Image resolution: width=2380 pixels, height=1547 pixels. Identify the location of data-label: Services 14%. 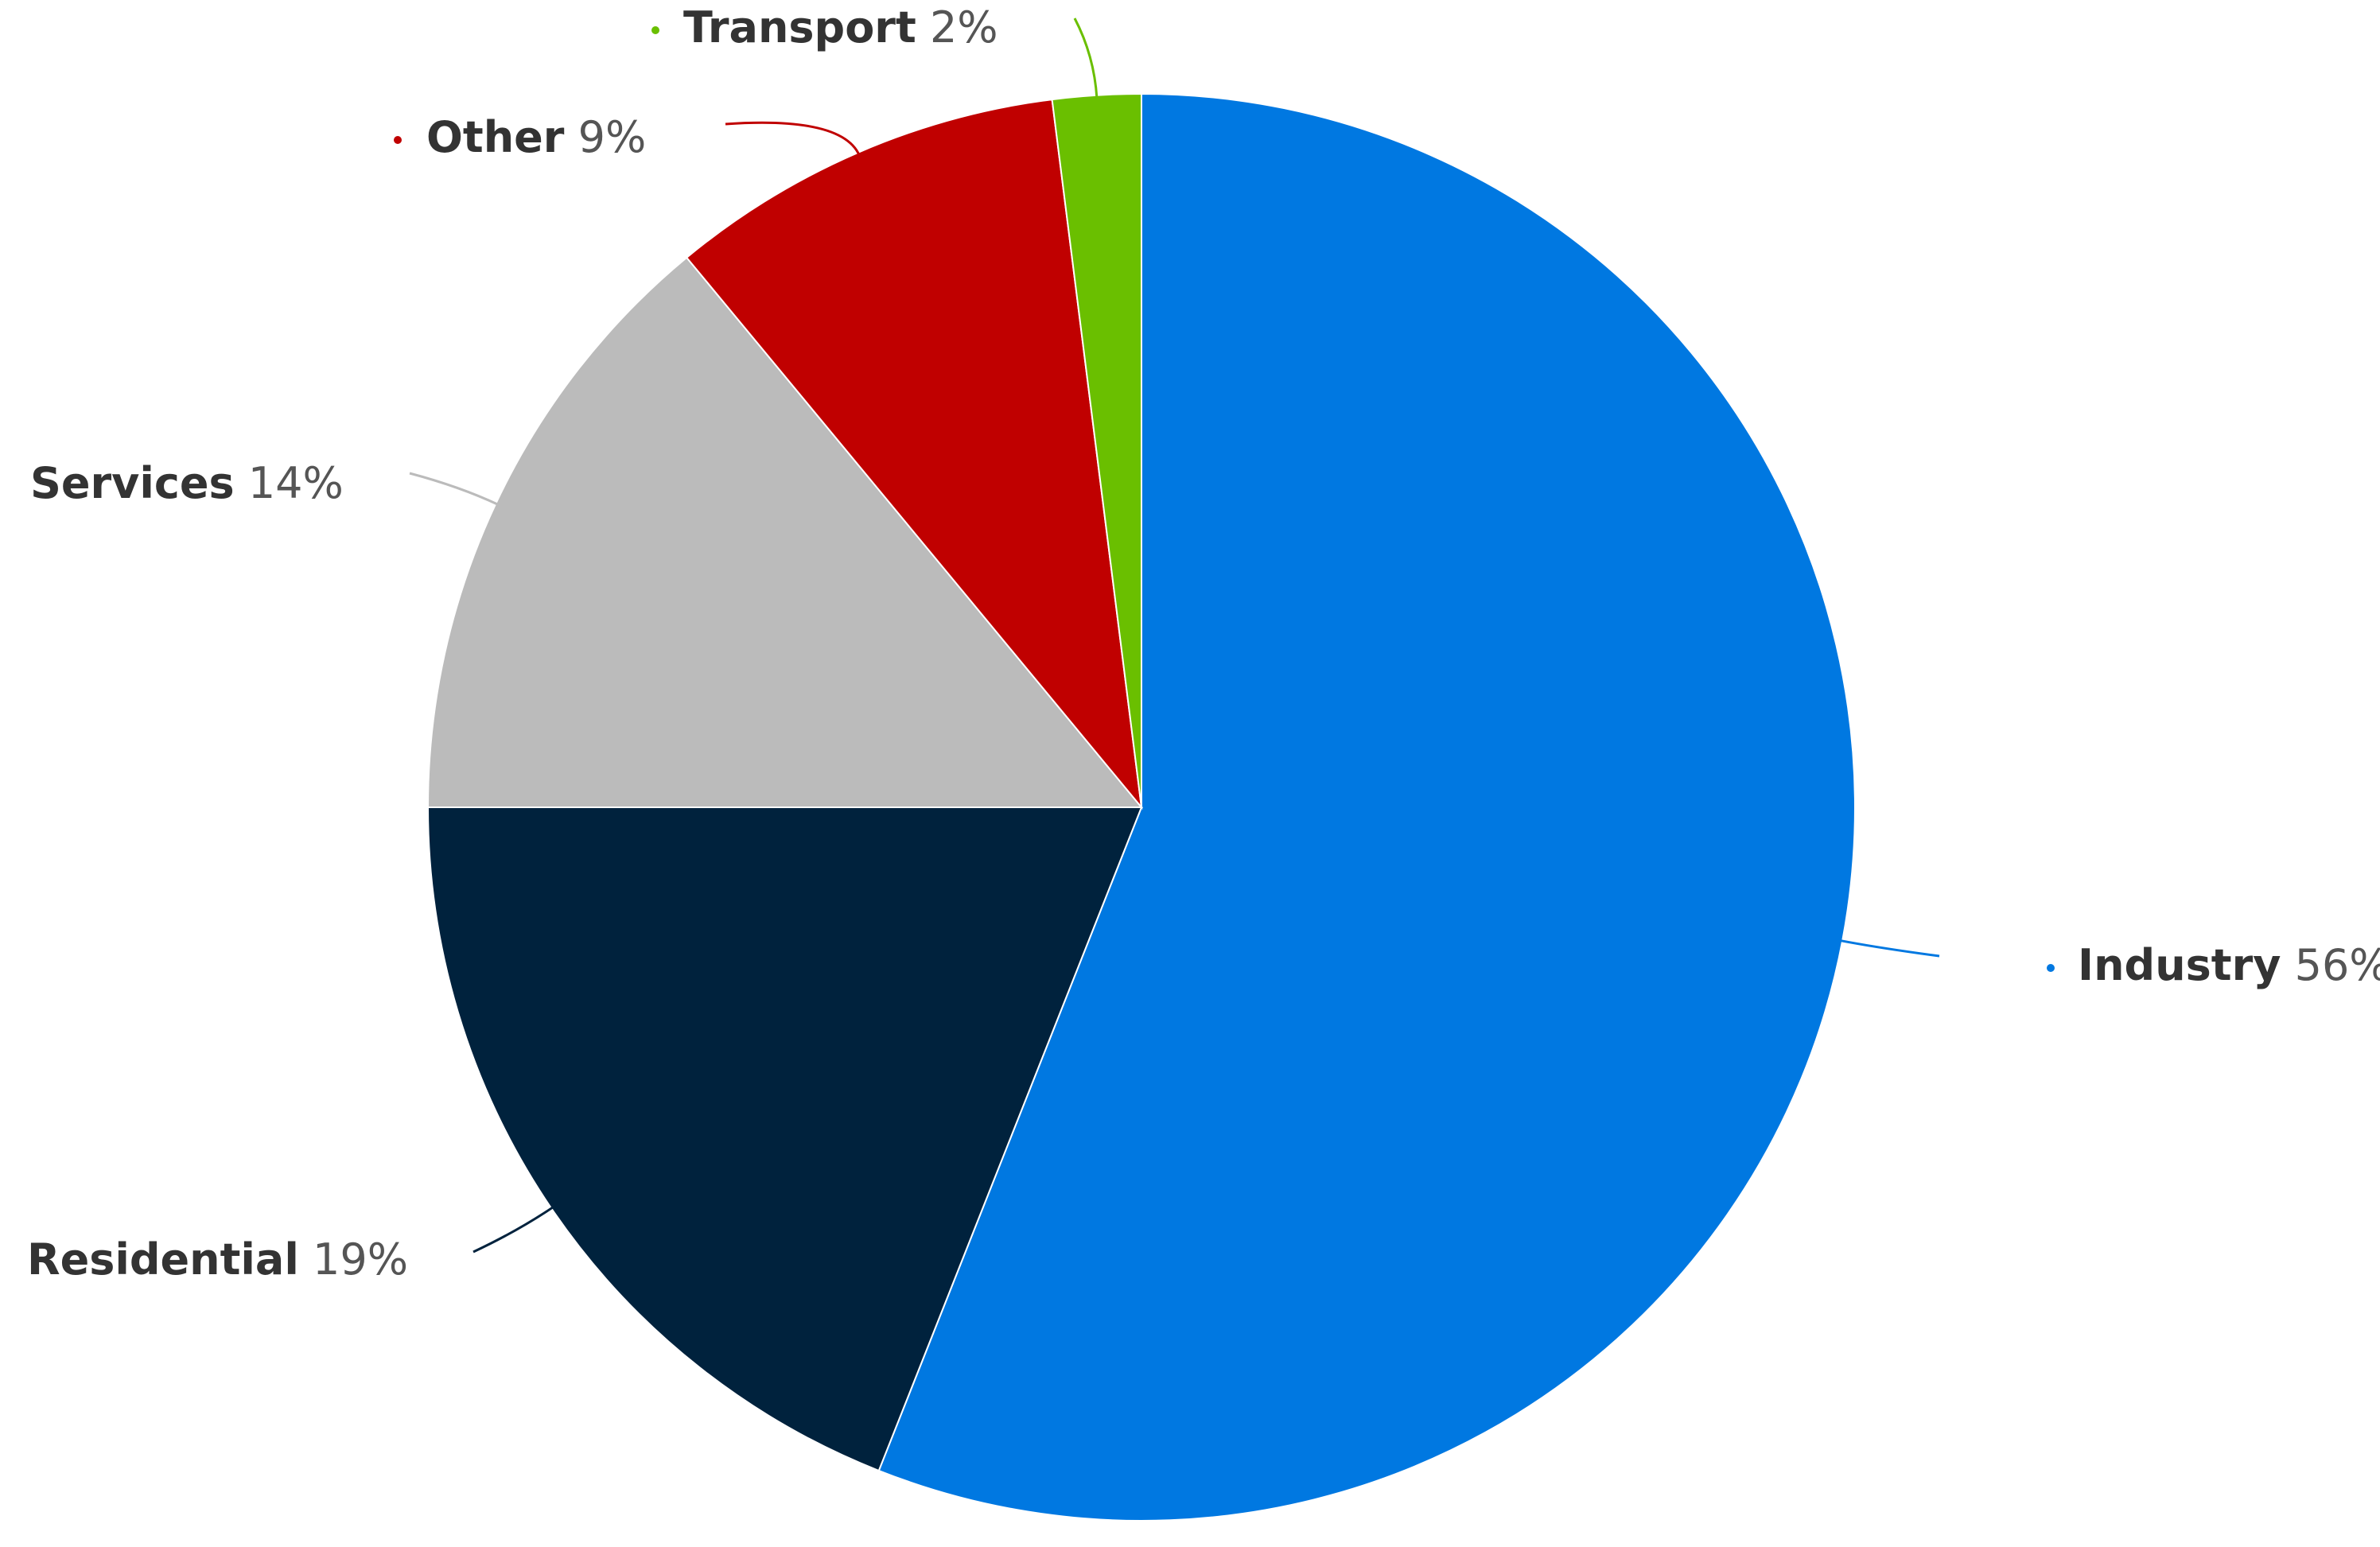
(187, 483).